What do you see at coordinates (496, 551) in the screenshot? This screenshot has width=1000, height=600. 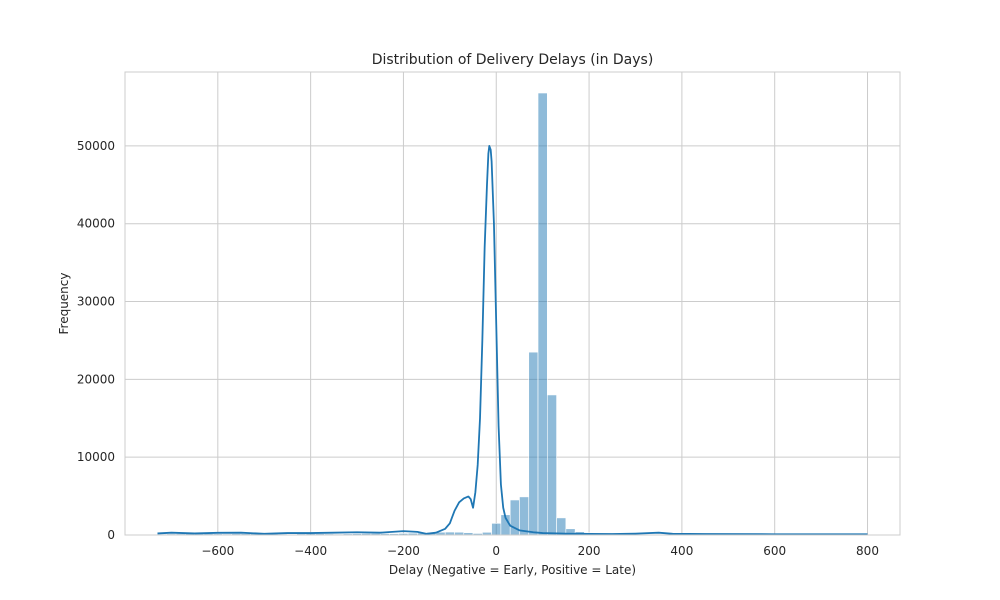 I see `x-tick-label: 0` at bounding box center [496, 551].